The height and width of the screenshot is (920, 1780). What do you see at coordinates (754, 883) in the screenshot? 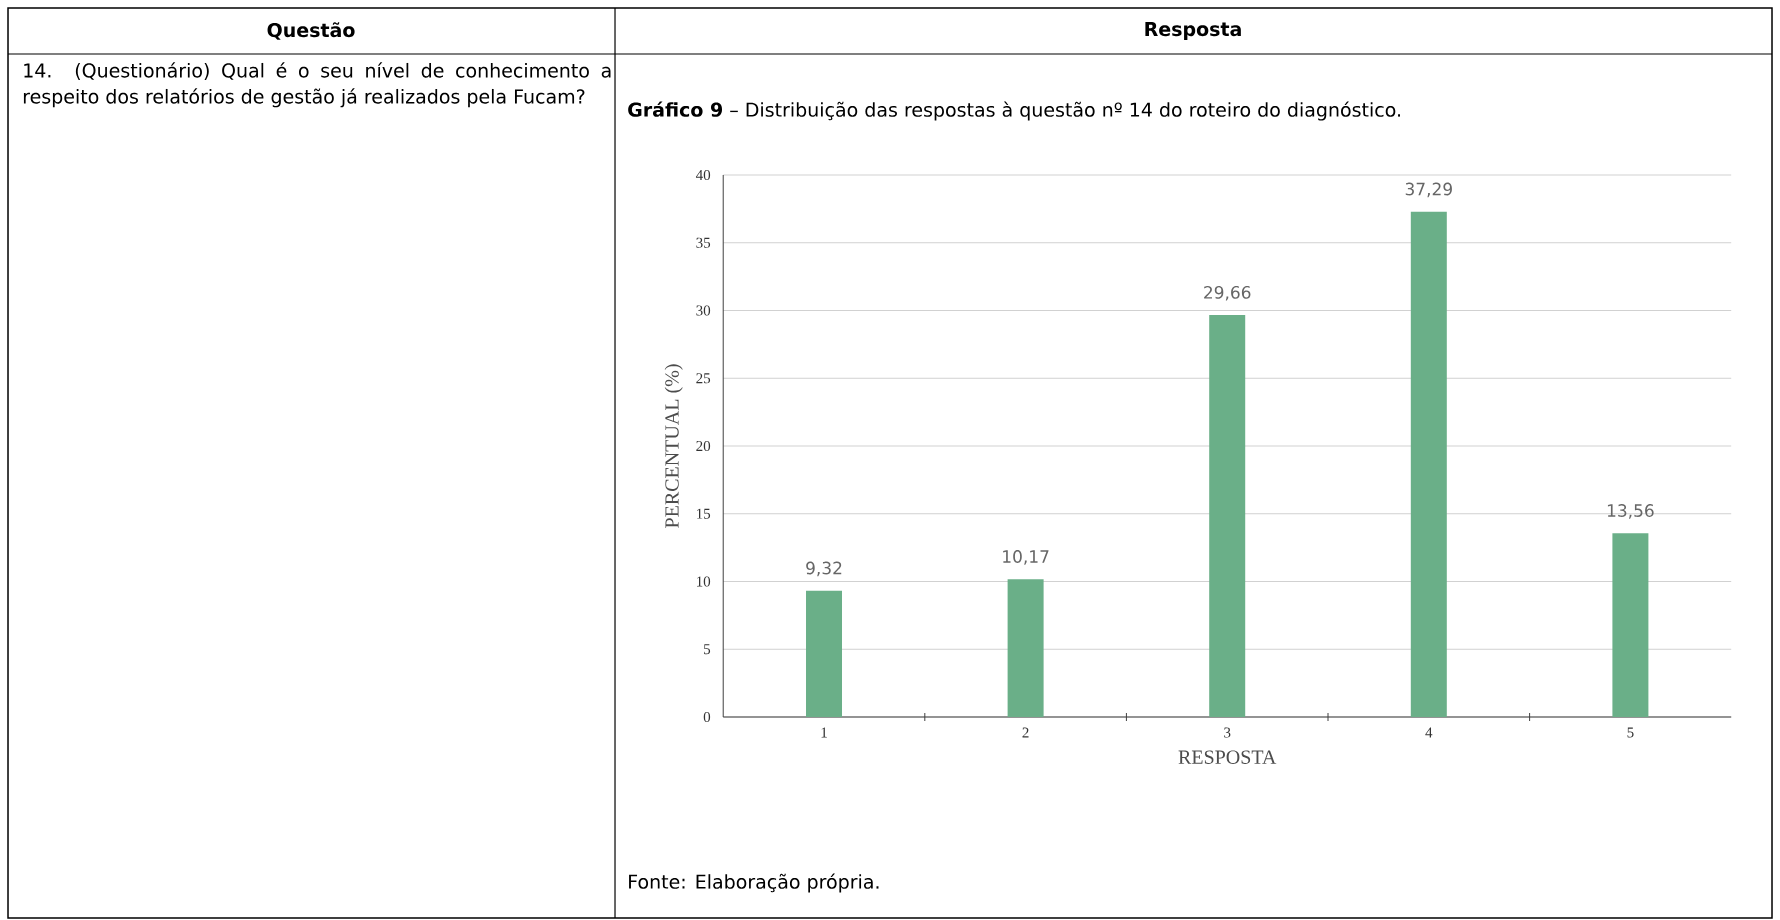
I see `source-note: Fonte: Elaboração própria.` at bounding box center [754, 883].